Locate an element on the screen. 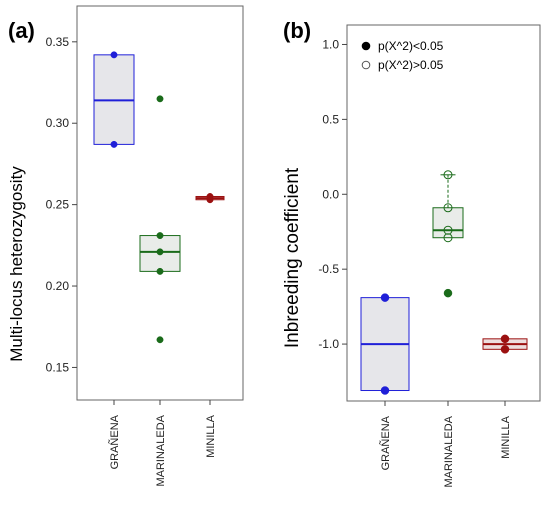  y-tick-label: 0.20 is located at coordinates (58, 286).